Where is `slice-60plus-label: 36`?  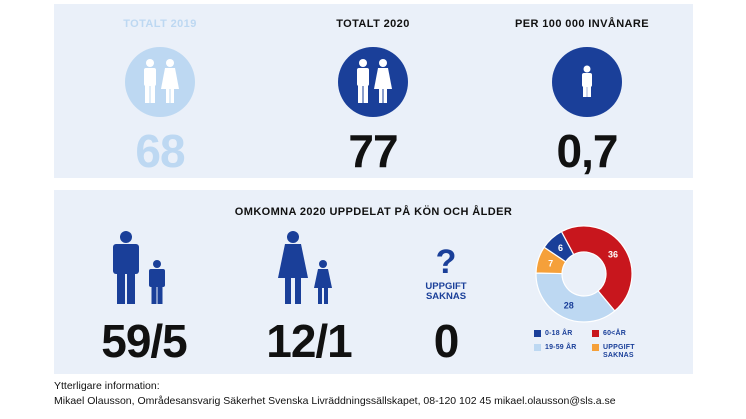 slice-60plus-label: 36 is located at coordinates (613, 254).